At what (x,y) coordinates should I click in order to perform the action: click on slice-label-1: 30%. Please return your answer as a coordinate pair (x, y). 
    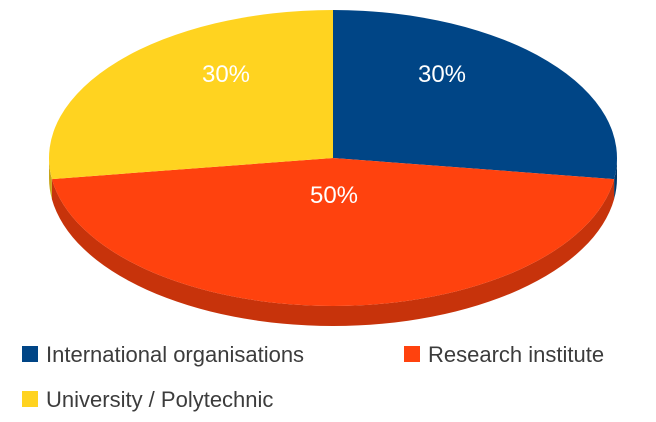
    Looking at the image, I should click on (442, 74).